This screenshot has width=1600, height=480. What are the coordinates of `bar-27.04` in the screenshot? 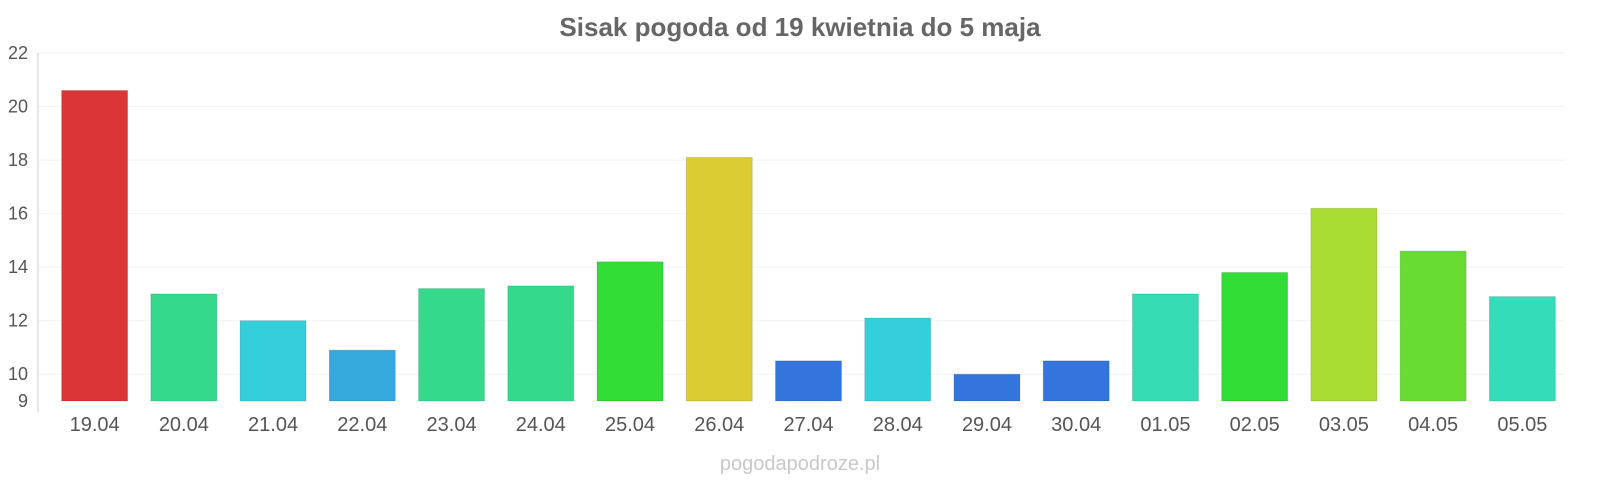 It's located at (808, 381).